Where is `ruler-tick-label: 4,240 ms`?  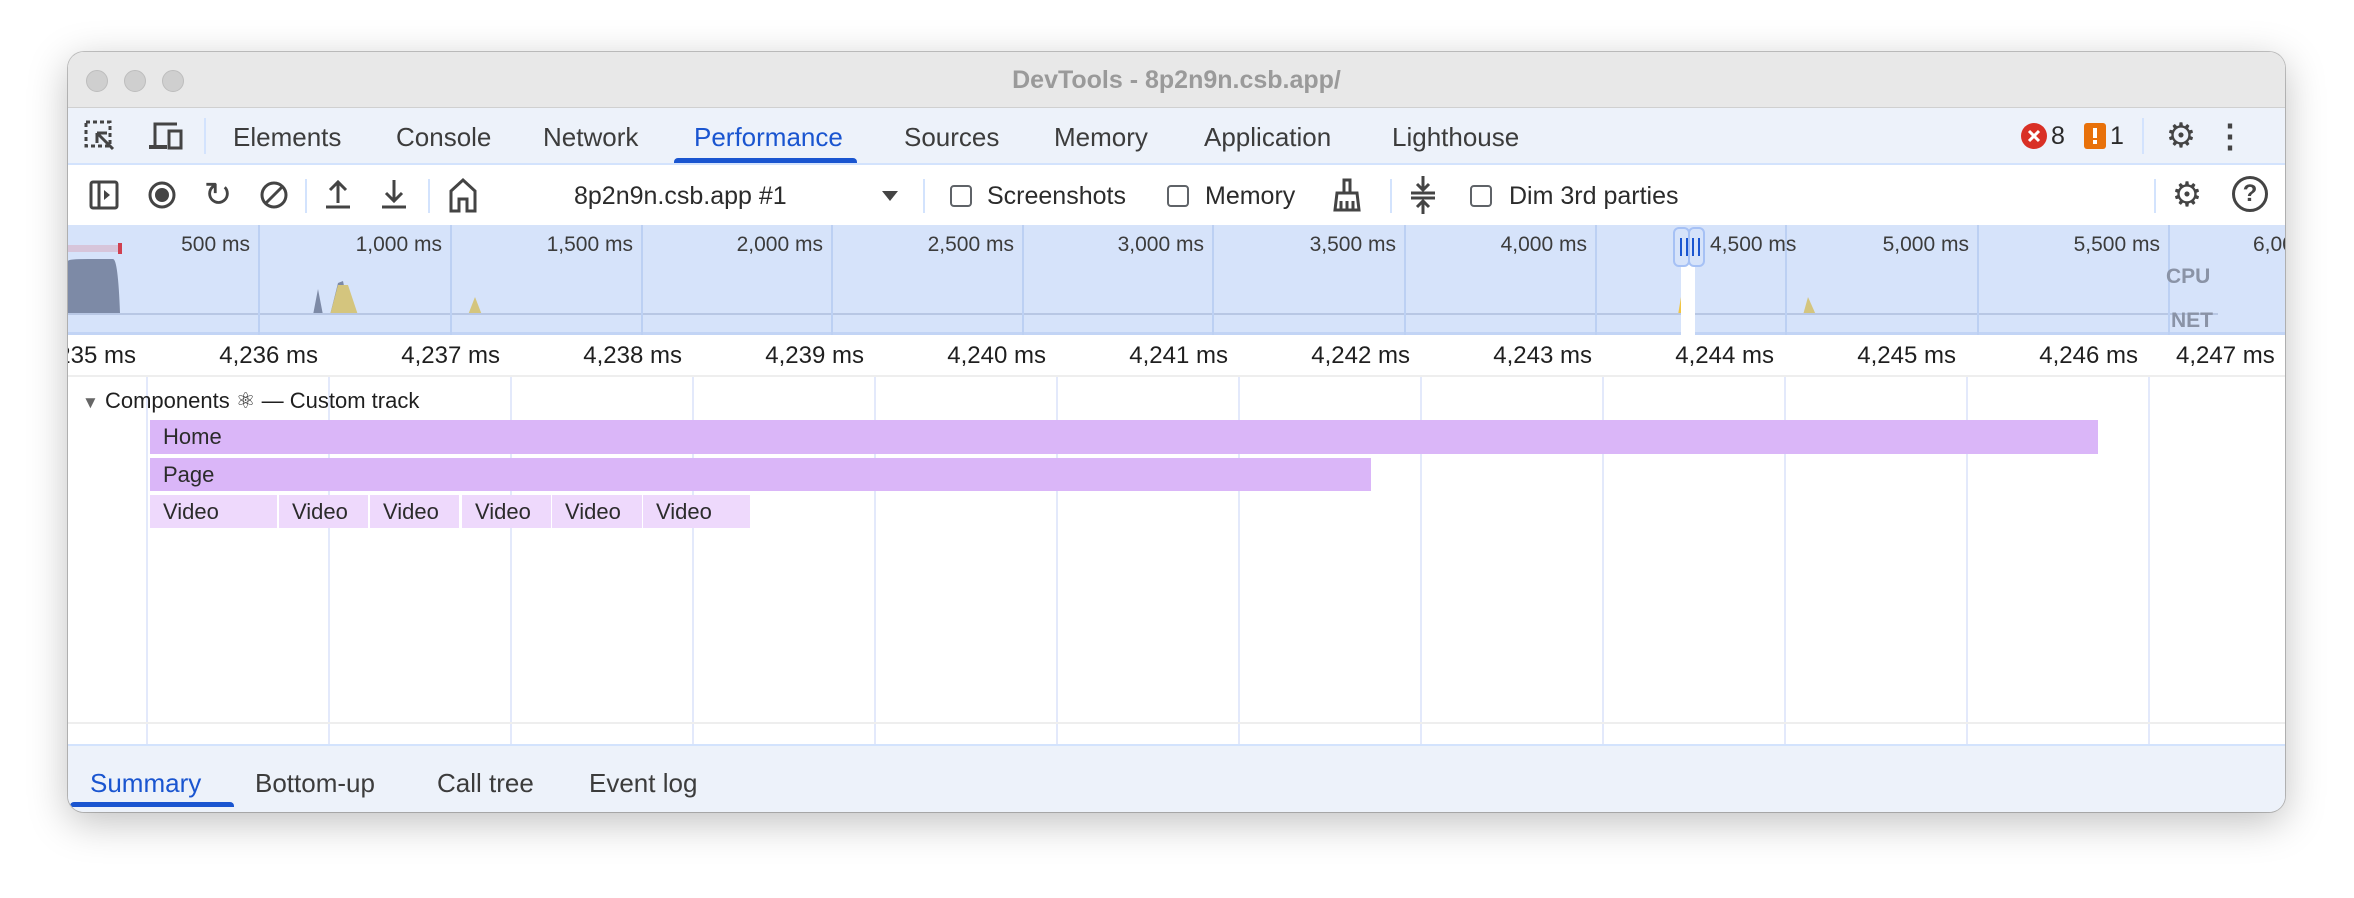
ruler-tick-label: 4,240 ms is located at coordinates (996, 355).